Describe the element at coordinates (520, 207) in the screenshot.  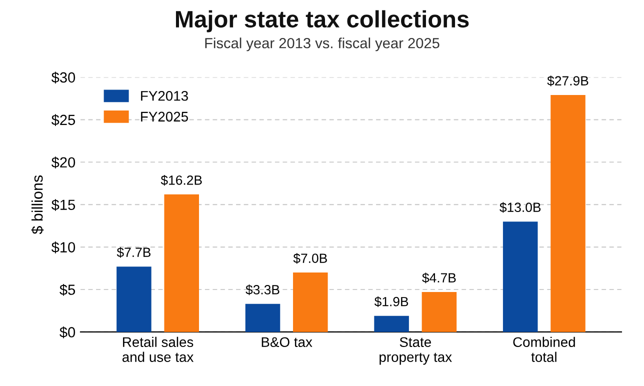
I see `data-label: $13.0B` at that location.